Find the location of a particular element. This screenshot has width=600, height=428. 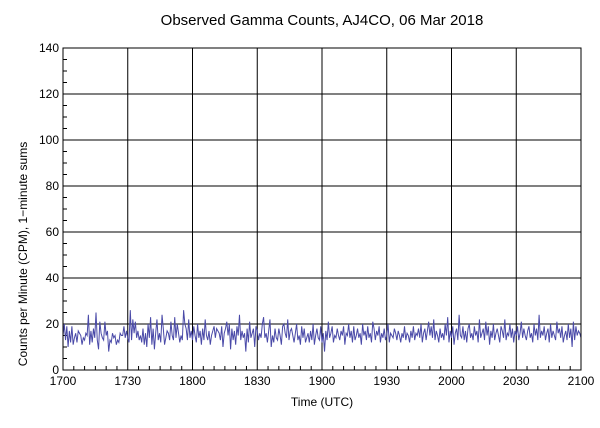

x-tick-label: 1800 is located at coordinates (192, 381).